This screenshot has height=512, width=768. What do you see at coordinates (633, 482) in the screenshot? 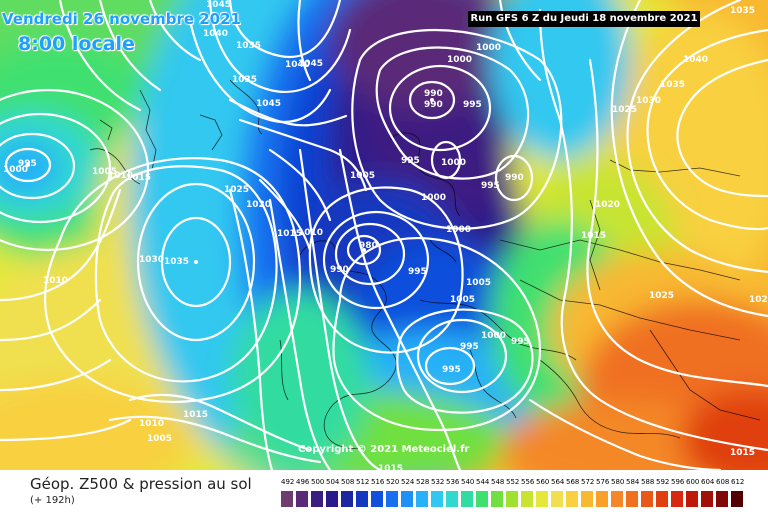
I see `scale-label: 584` at bounding box center [633, 482].